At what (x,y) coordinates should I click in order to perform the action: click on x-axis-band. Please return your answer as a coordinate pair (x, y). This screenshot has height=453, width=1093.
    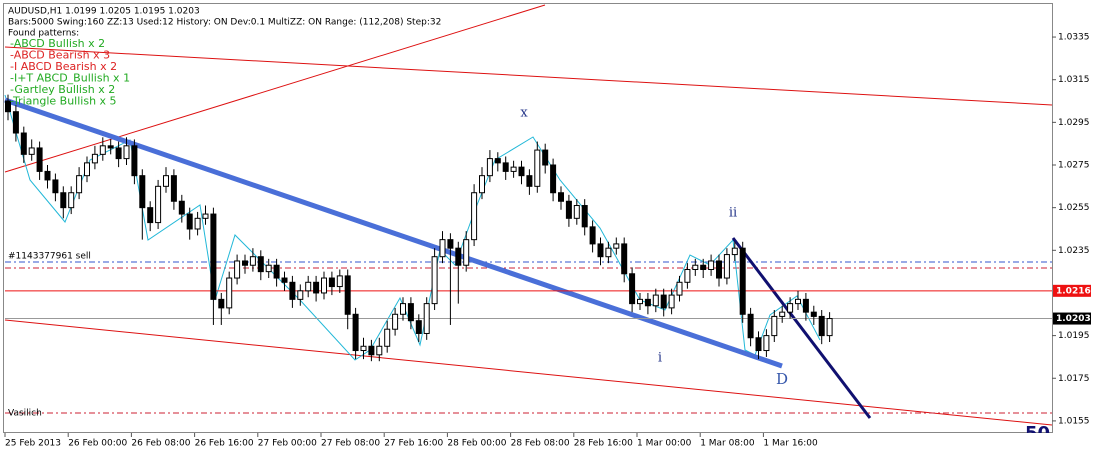
    Looking at the image, I should click on (546, 443).